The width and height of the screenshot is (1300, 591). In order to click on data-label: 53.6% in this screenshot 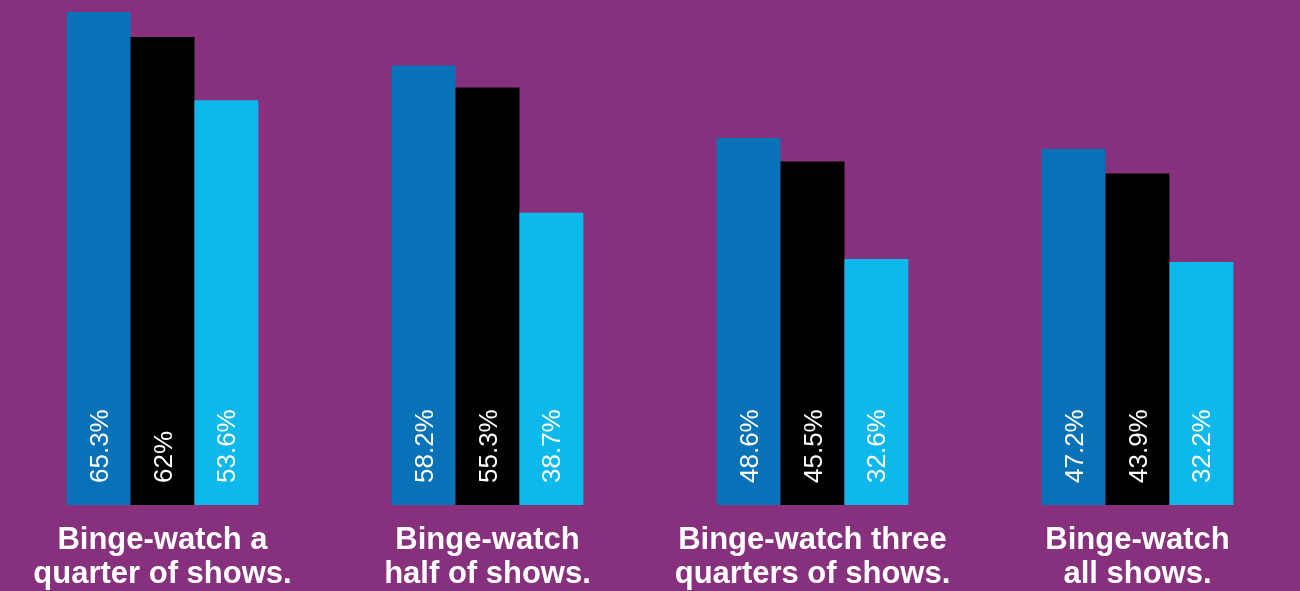, I will do `click(226, 446)`.